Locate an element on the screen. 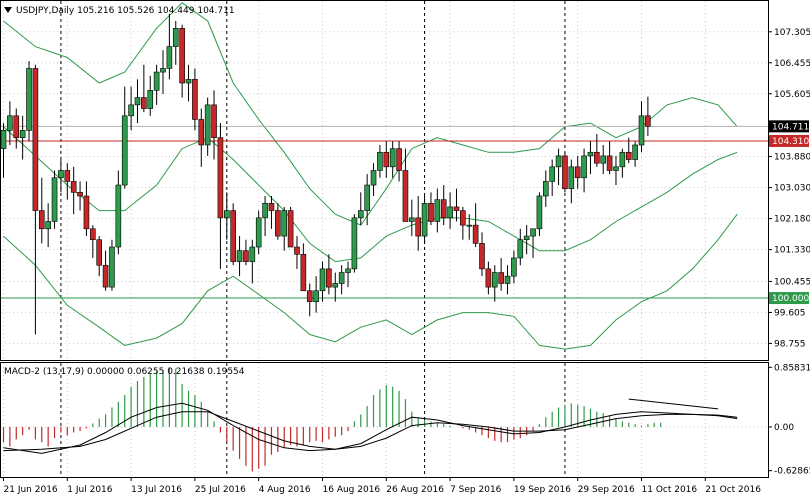  macd-divergence-trendline is located at coordinates (673, 404).